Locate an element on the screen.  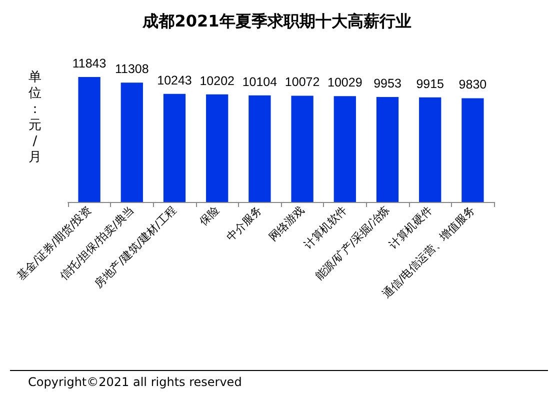
data-label: 11308 is located at coordinates (131, 69).